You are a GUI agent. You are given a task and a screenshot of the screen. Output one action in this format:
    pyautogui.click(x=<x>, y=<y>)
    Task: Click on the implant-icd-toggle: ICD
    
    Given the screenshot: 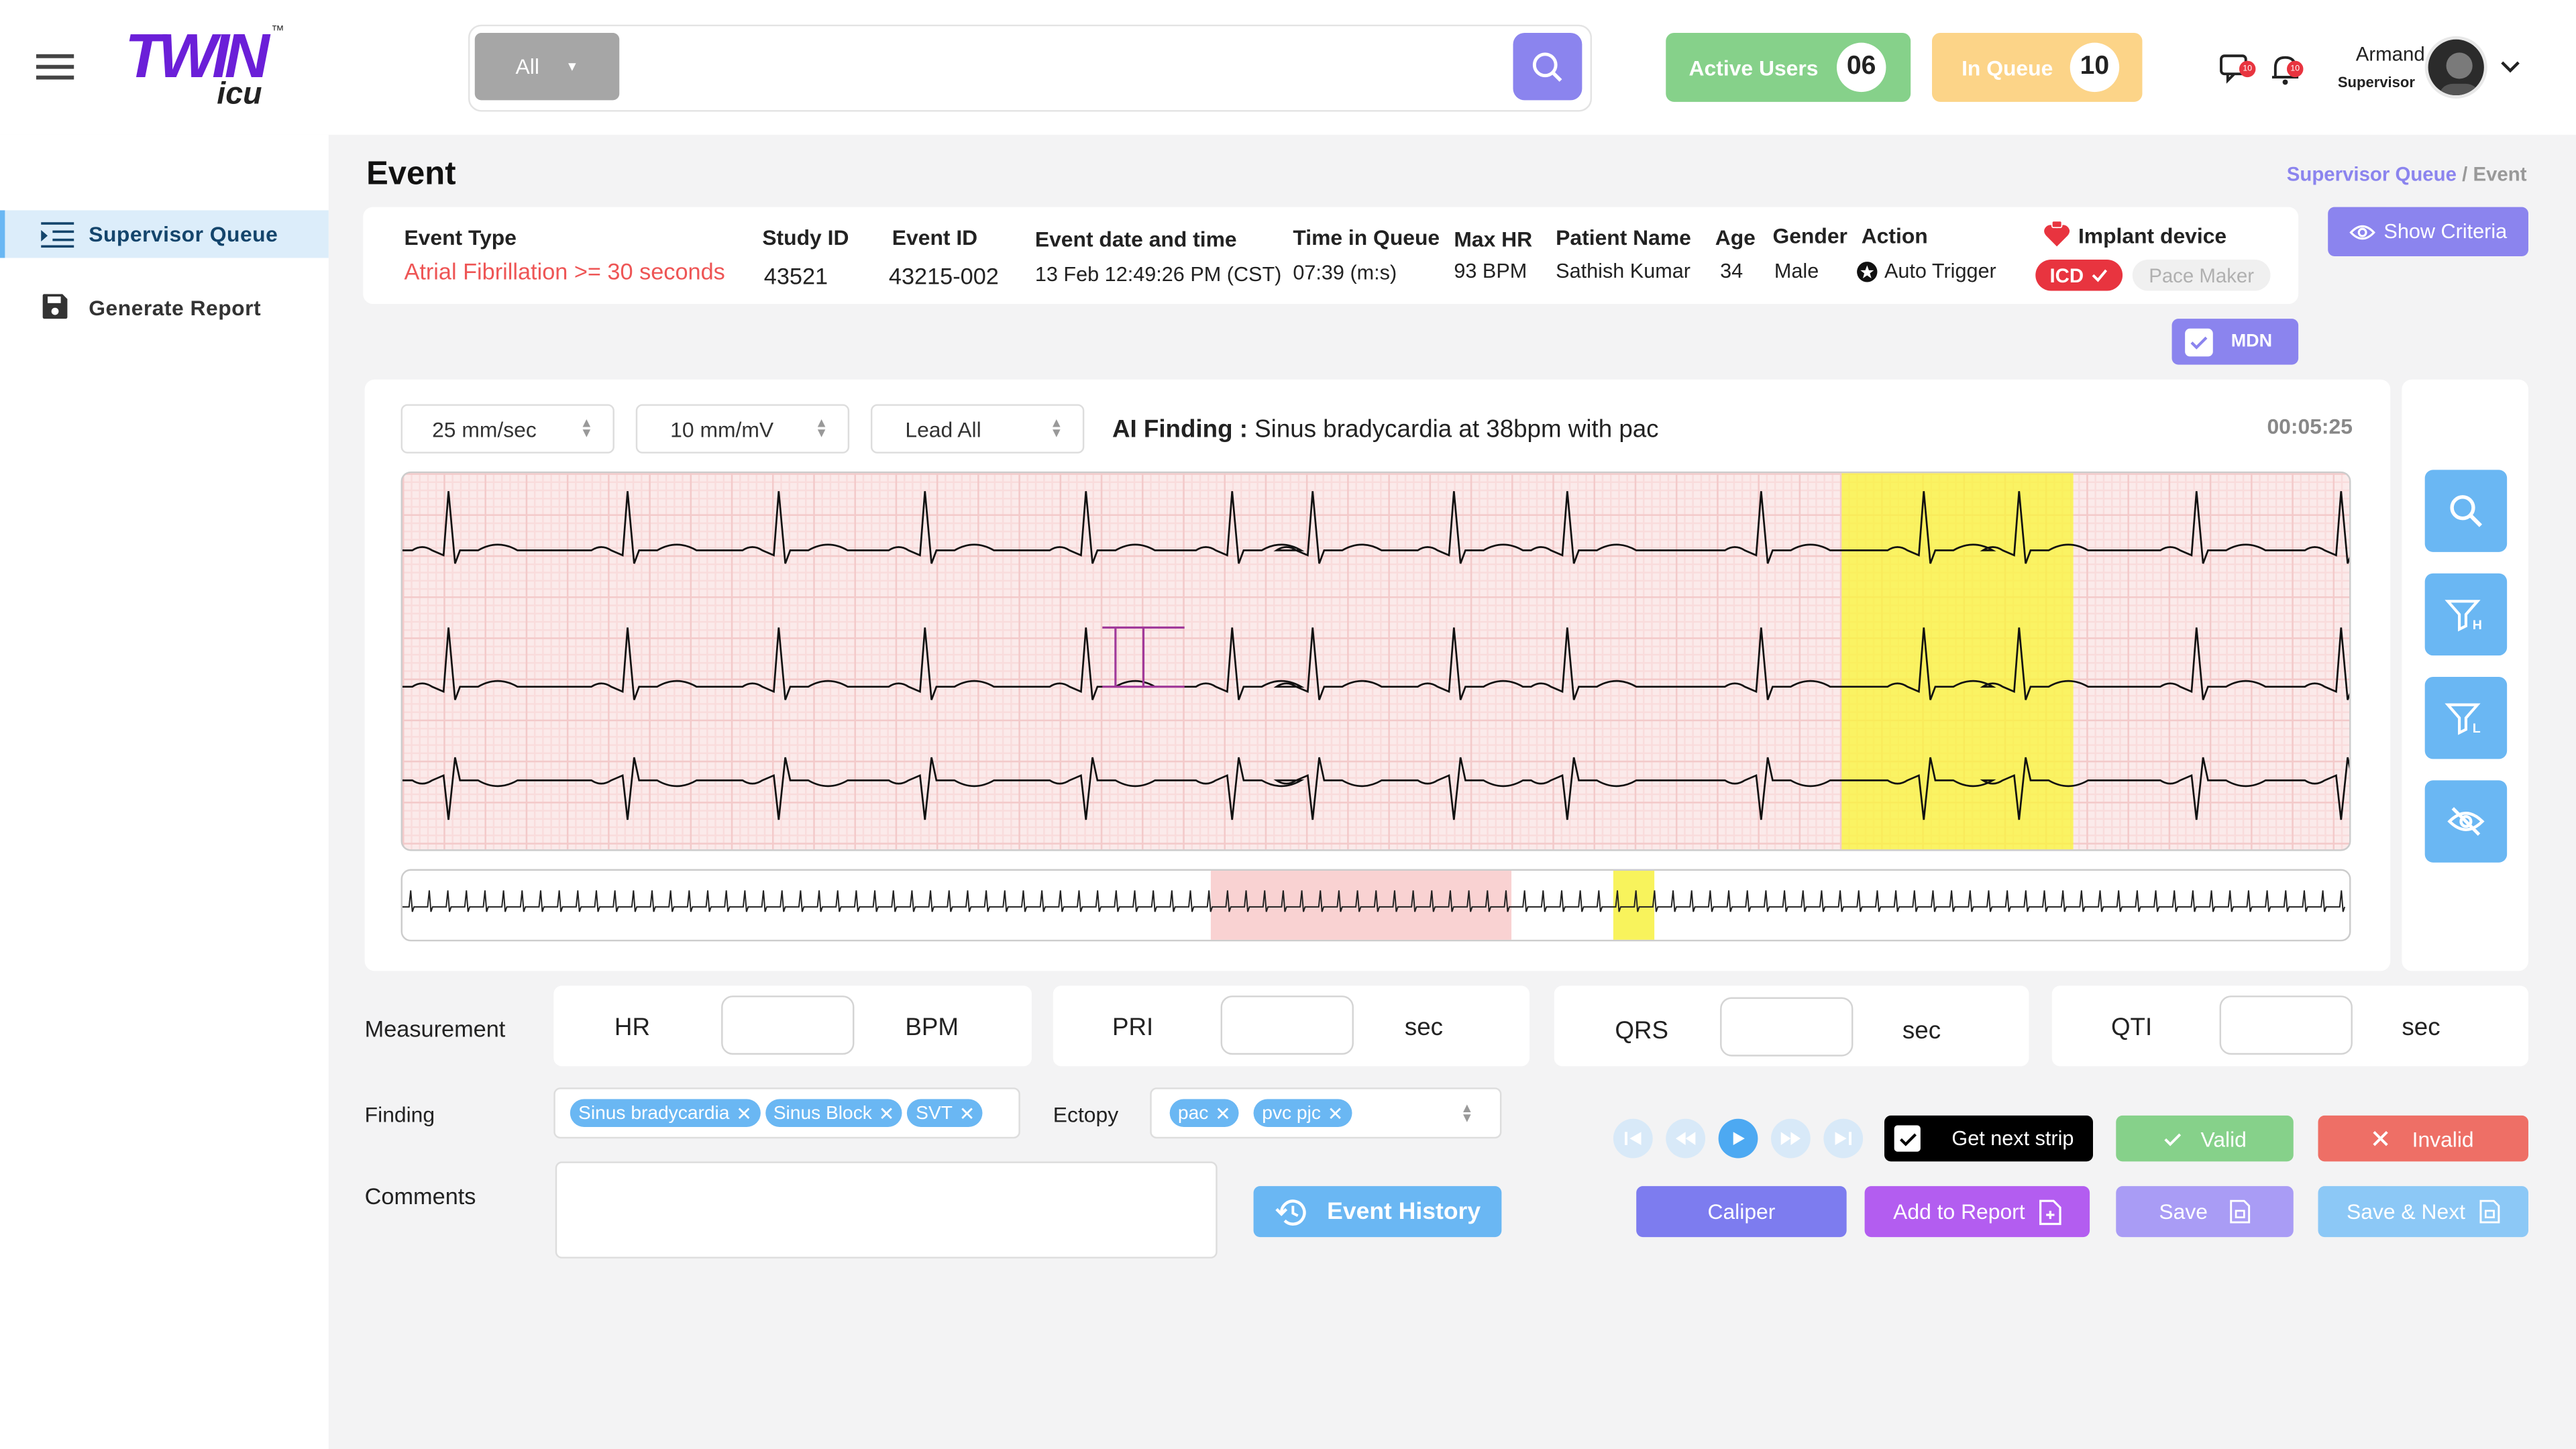 What is the action you would take?
    pyautogui.click(x=2079, y=275)
    